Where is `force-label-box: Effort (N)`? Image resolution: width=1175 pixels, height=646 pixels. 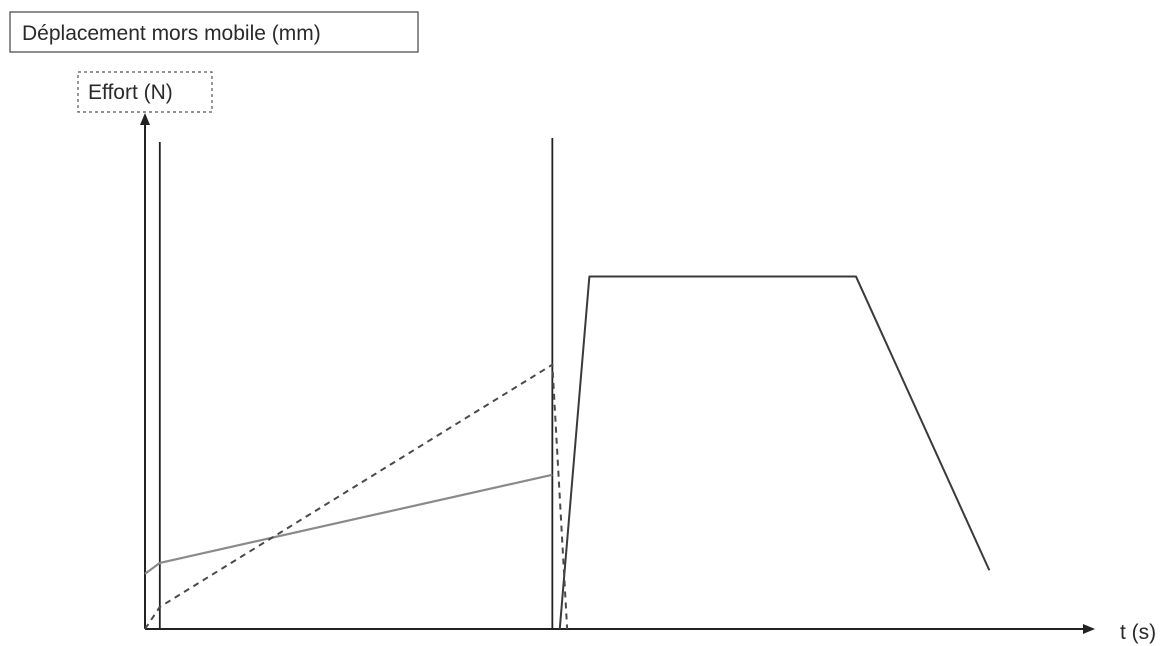 force-label-box: Effort (N) is located at coordinates (145, 92).